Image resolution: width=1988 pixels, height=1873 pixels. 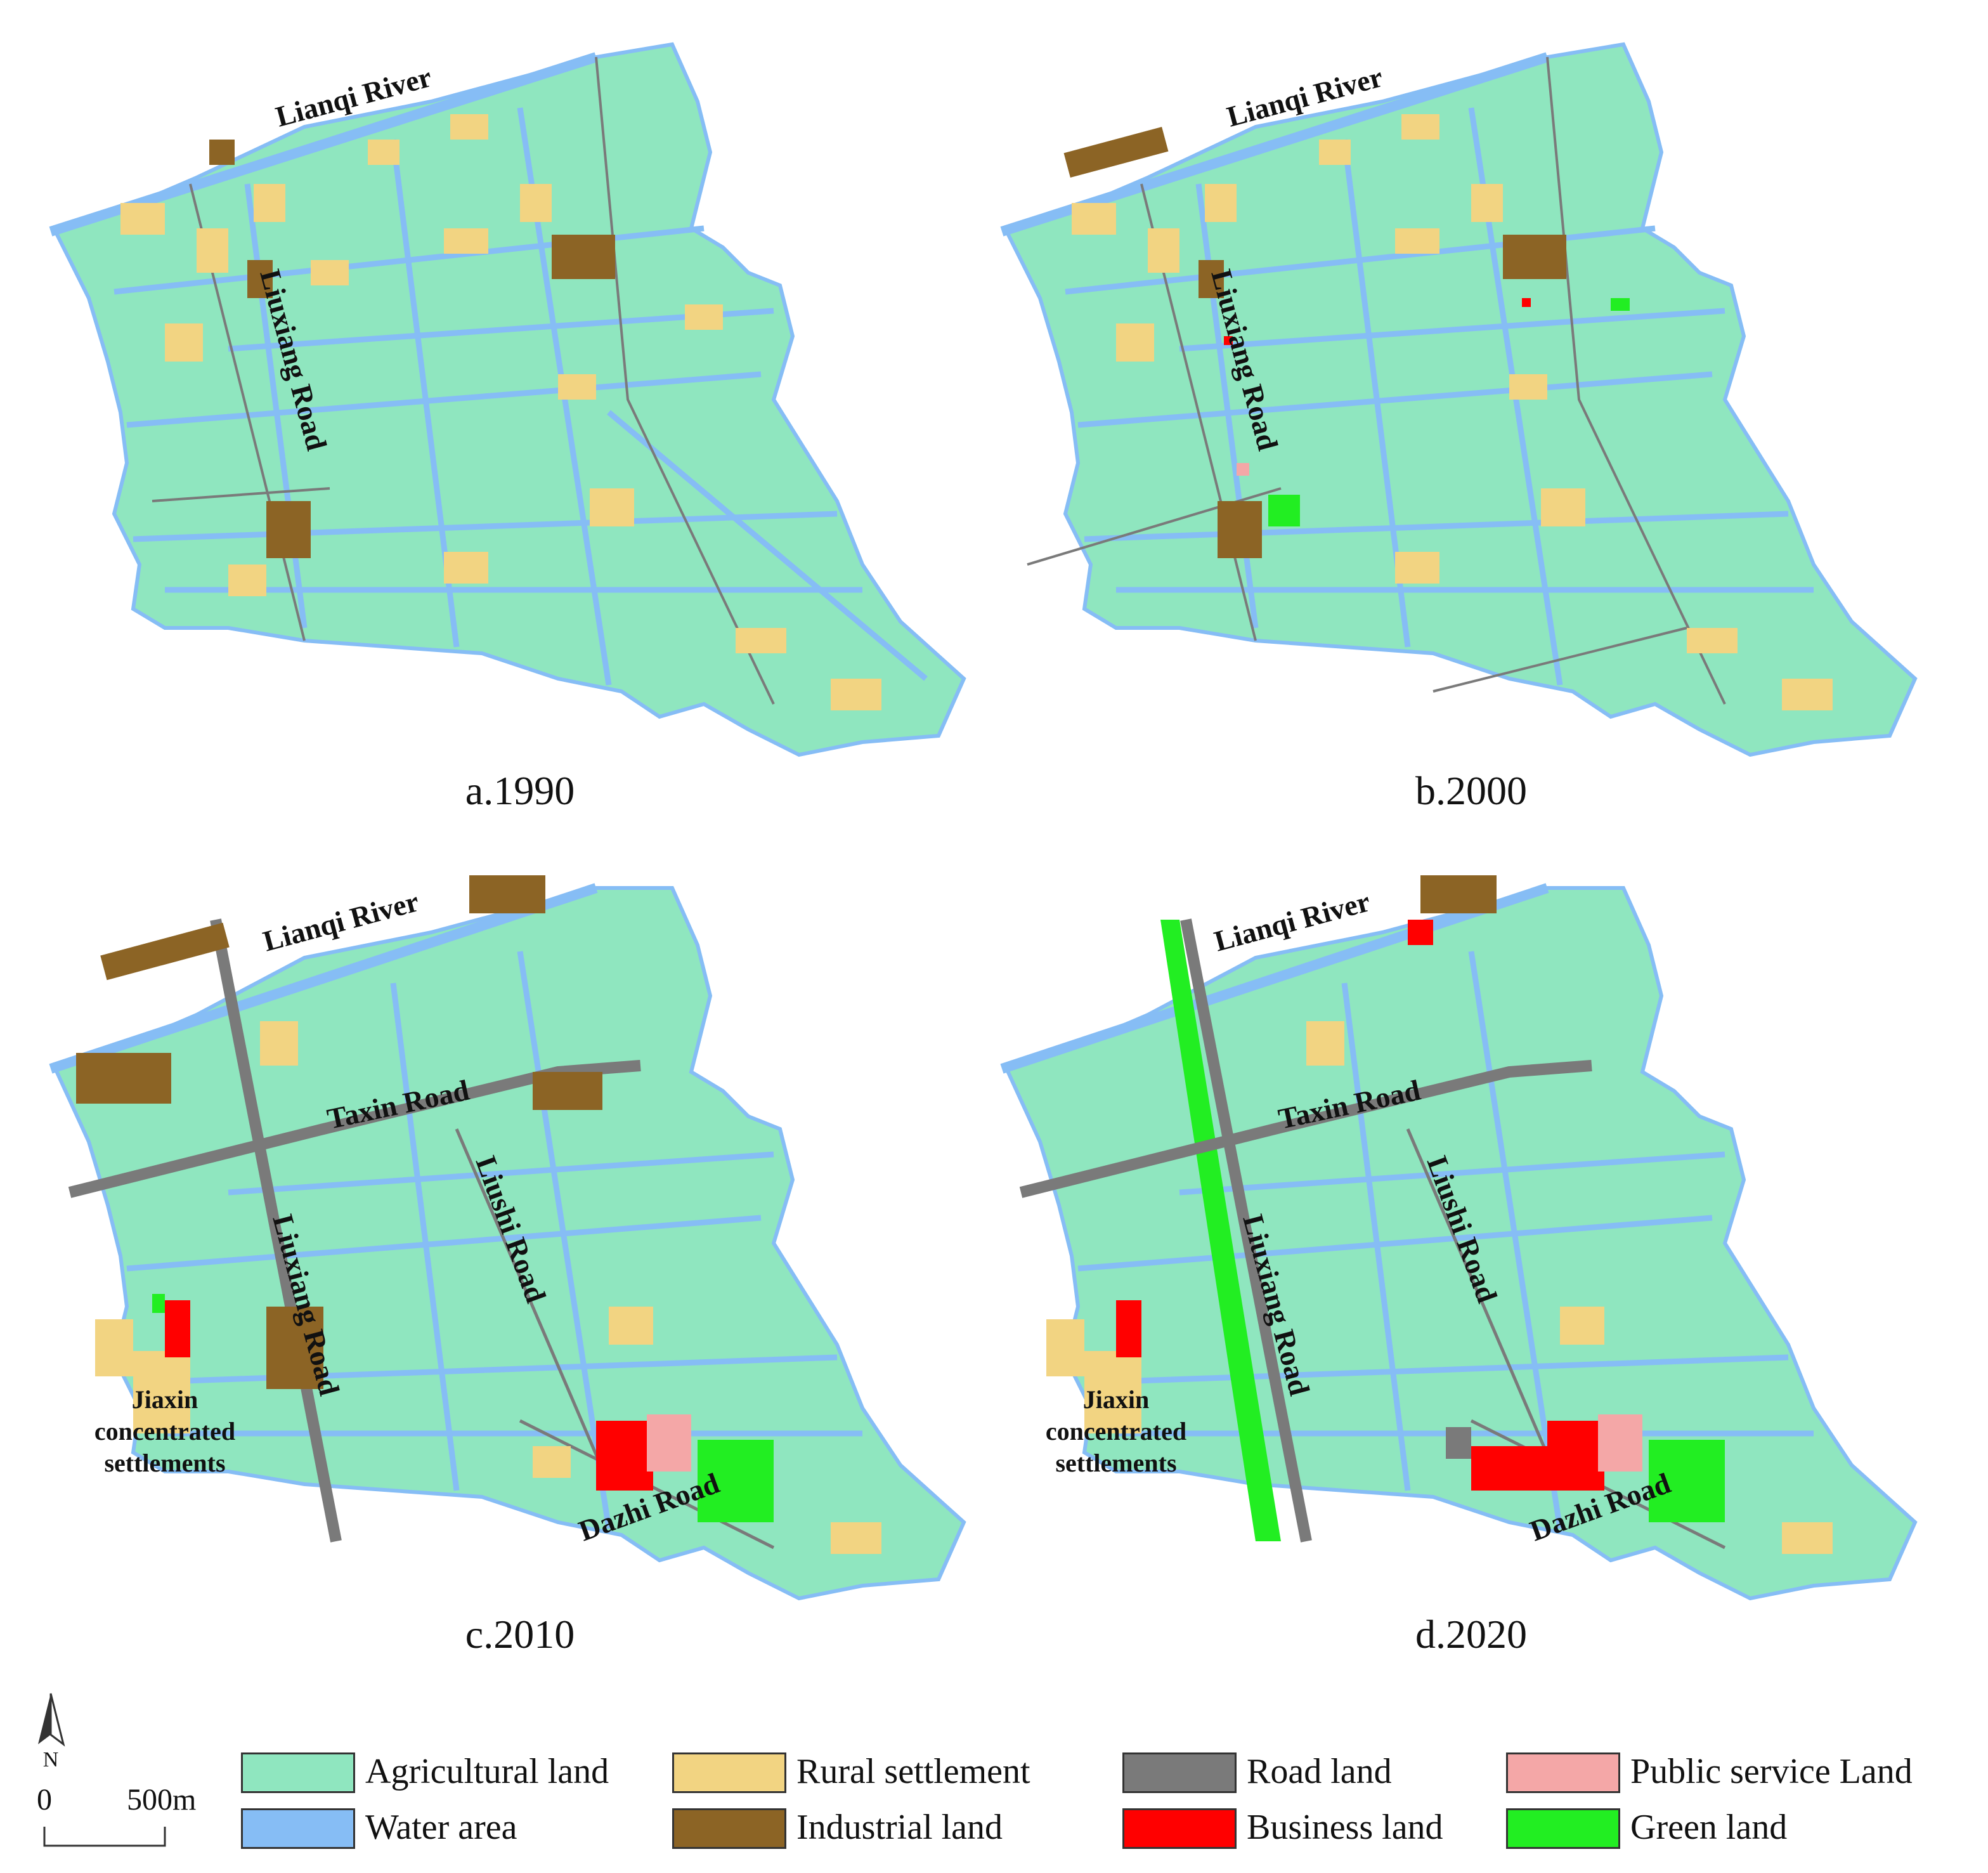 What do you see at coordinates (913, 1771) in the screenshot?
I see `legend-label: Rural settlement` at bounding box center [913, 1771].